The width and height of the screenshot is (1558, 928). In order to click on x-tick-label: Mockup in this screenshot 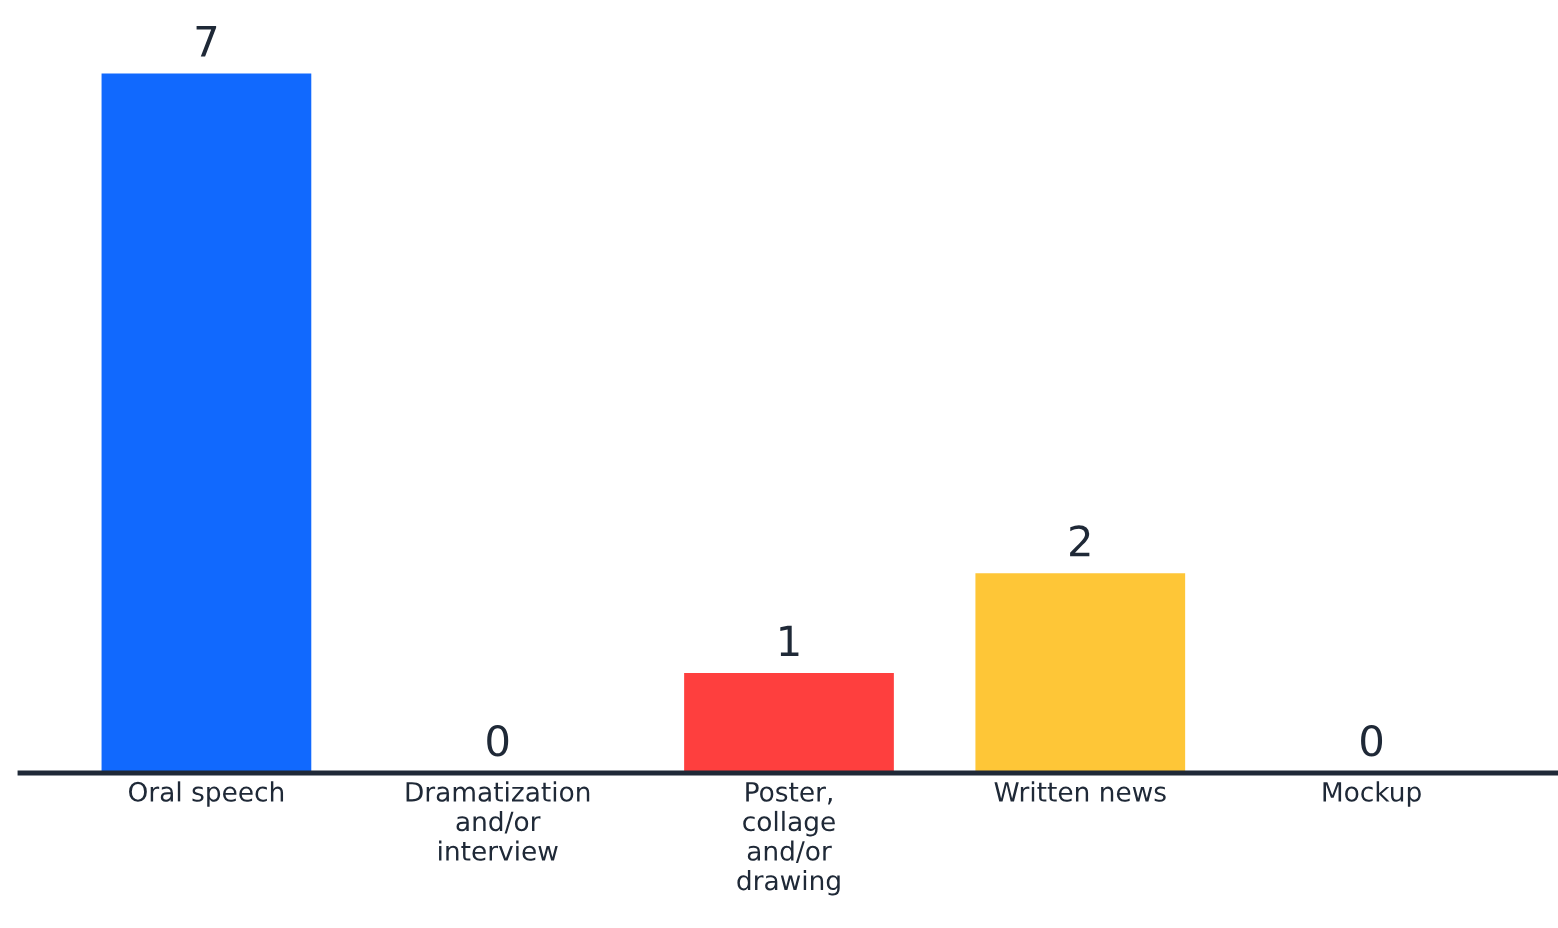, I will do `click(1372, 794)`.